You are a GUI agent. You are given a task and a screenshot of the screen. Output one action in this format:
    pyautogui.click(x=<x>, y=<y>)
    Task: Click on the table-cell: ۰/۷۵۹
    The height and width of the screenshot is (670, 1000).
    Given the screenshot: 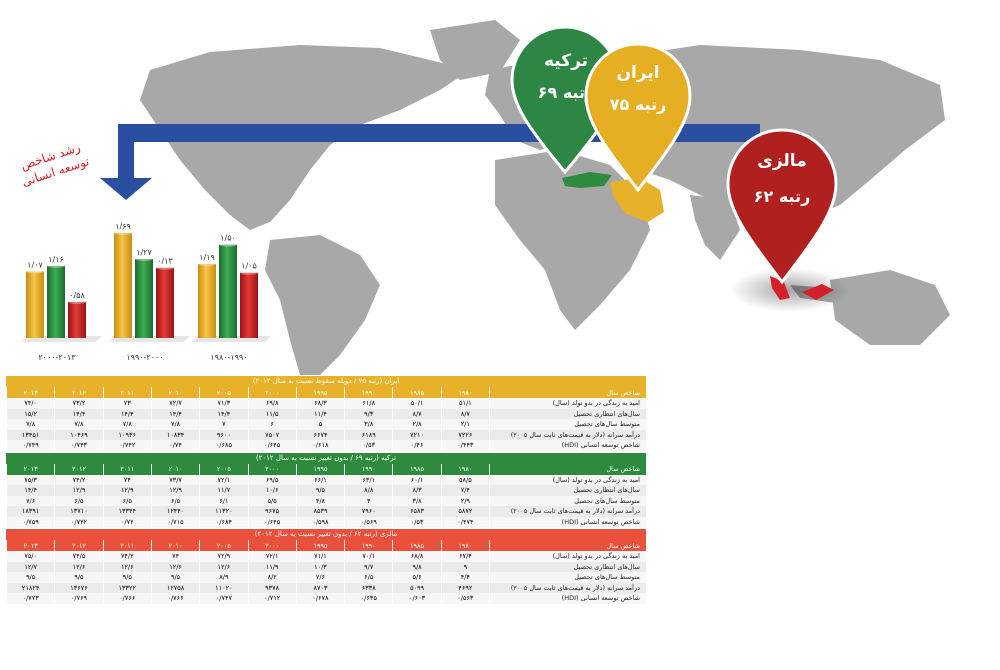 What is the action you would take?
    pyautogui.click(x=30, y=521)
    